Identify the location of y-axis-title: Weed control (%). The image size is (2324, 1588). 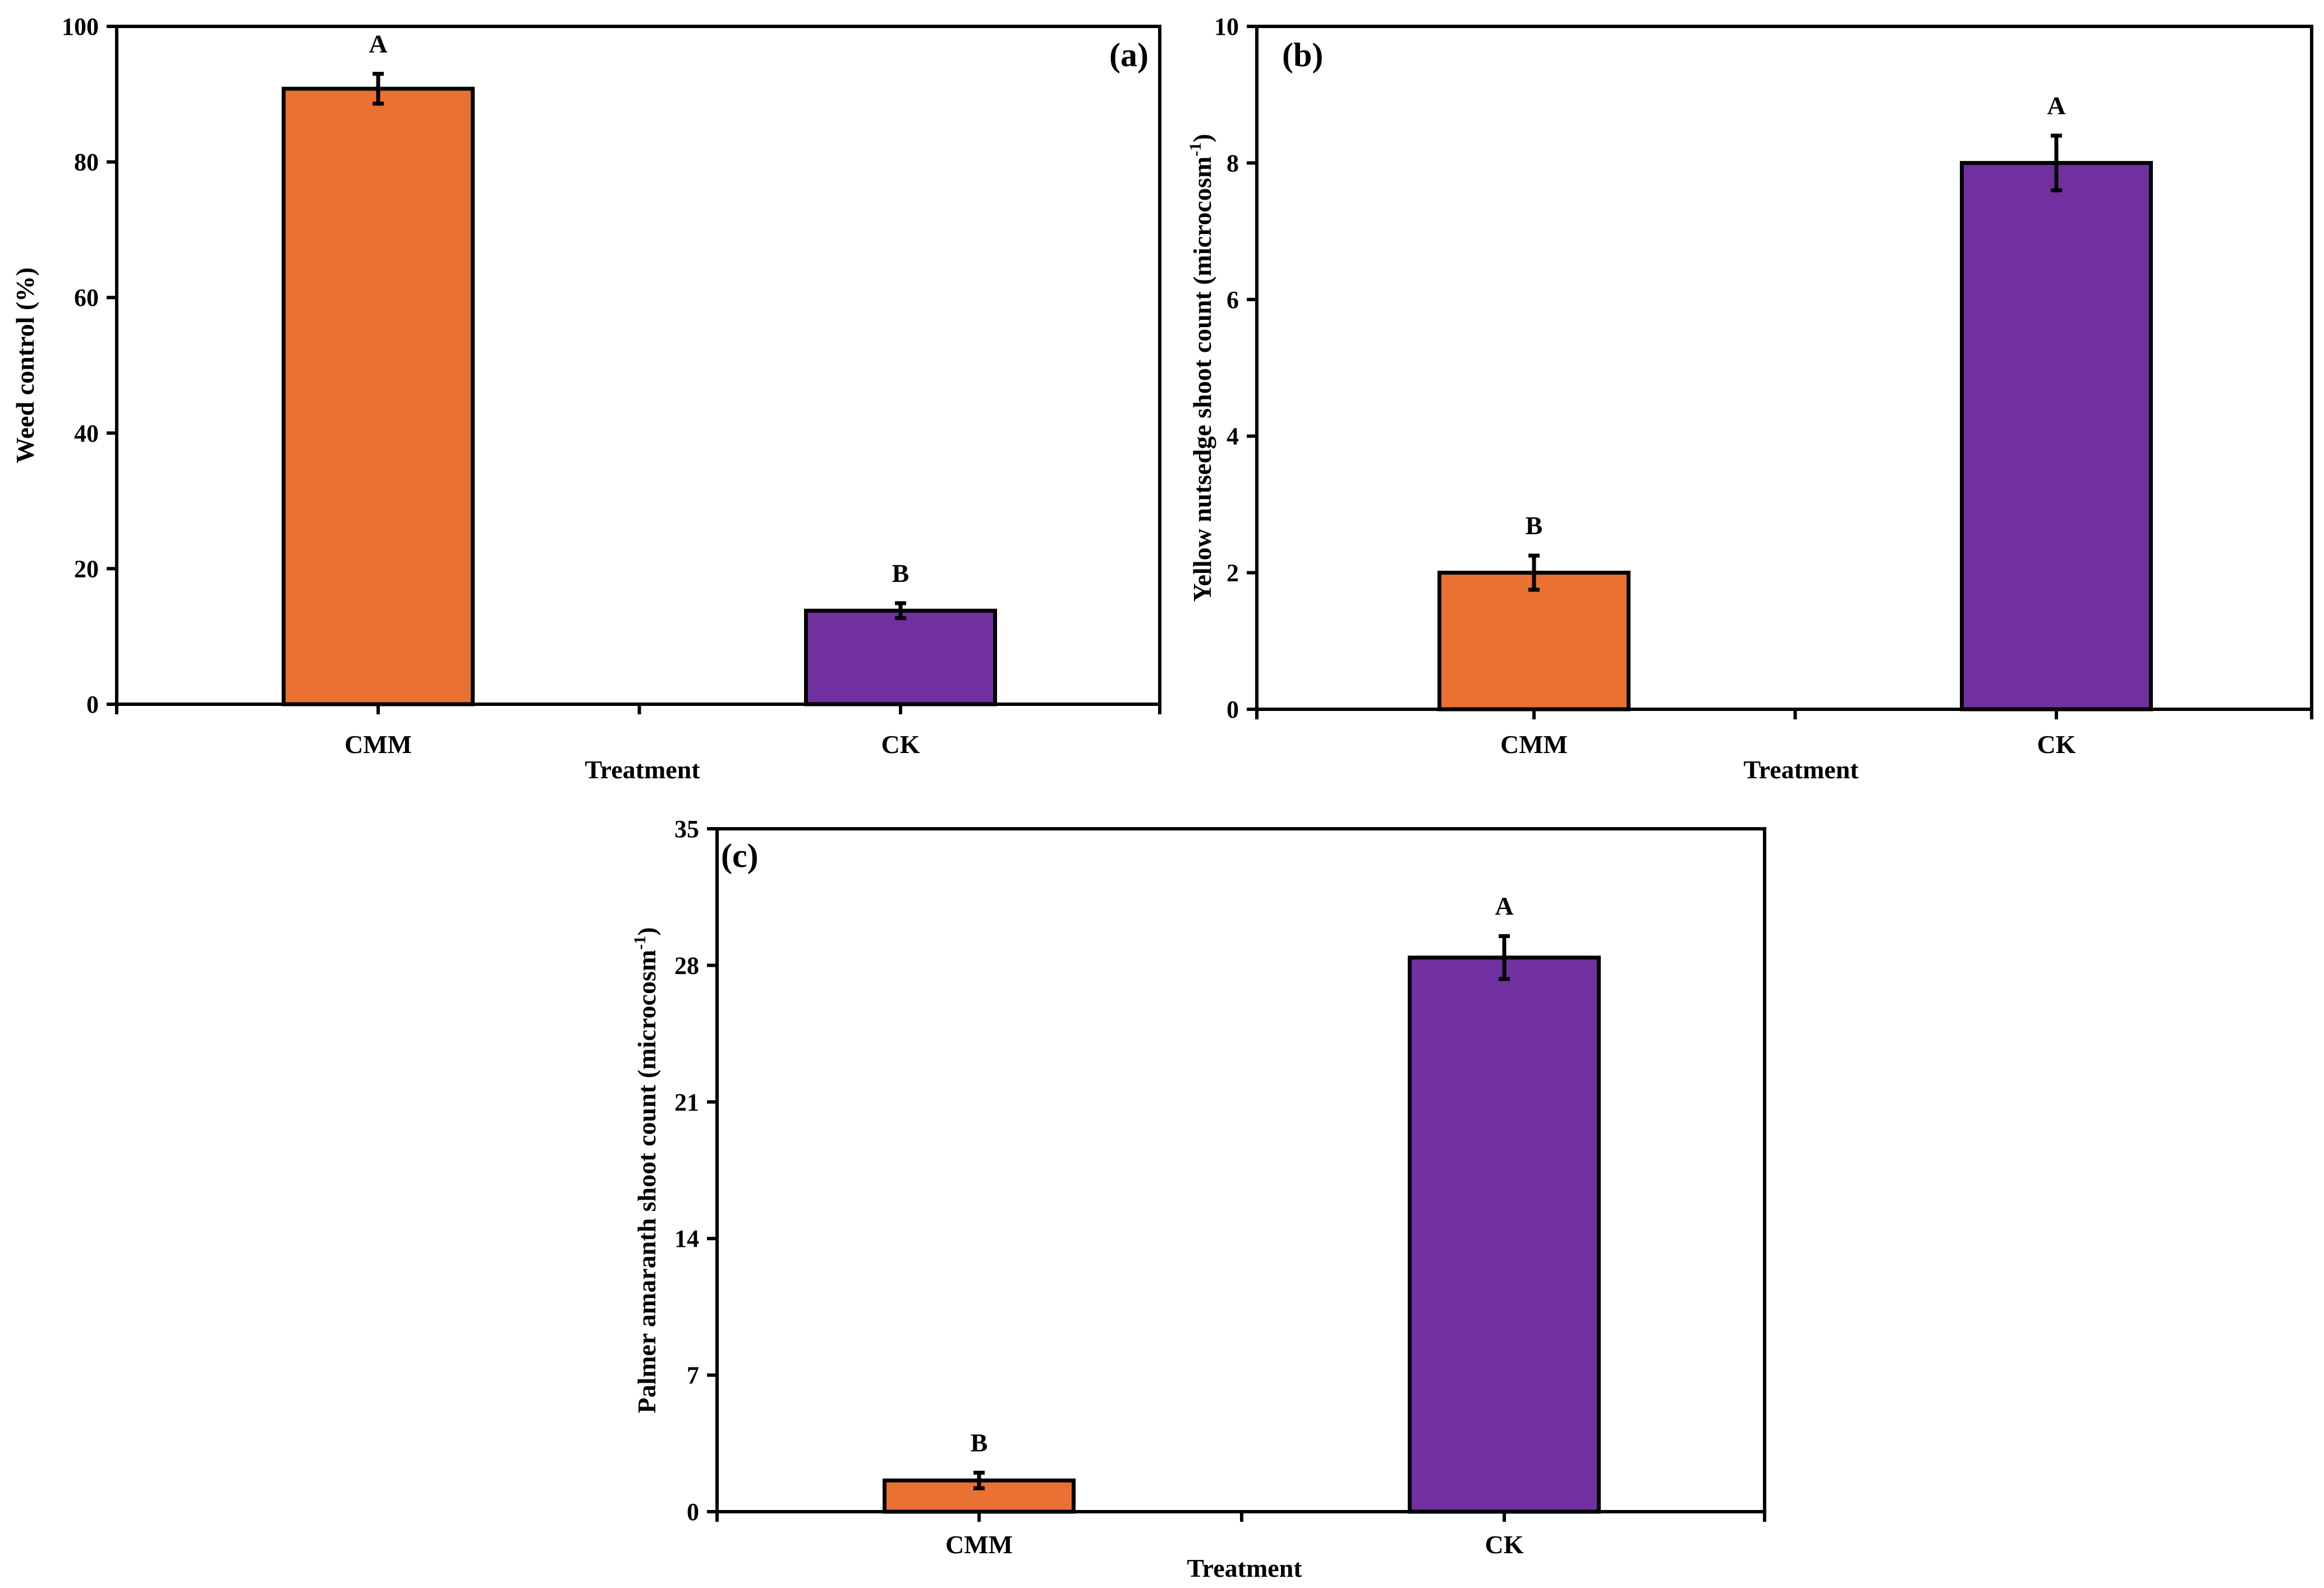
(25, 365).